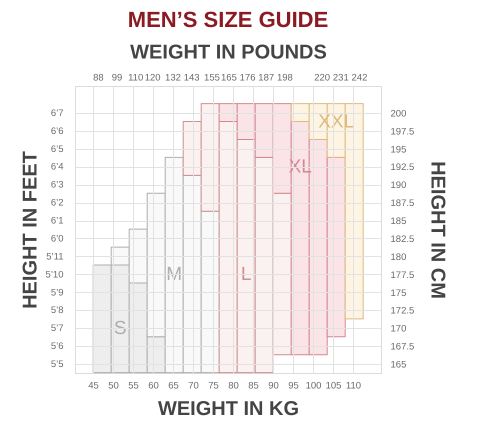  What do you see at coordinates (136, 78) in the screenshot?
I see `x2-tick-label: 110` at bounding box center [136, 78].